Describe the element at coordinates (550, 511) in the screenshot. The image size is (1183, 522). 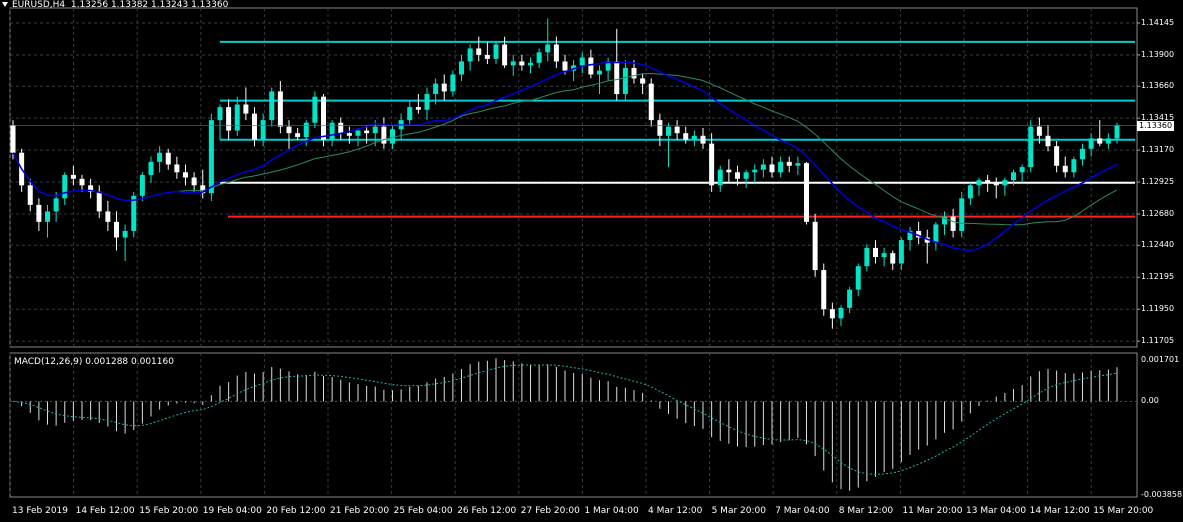
I see `time-axis-label: 27 Feb 20:00` at that location.